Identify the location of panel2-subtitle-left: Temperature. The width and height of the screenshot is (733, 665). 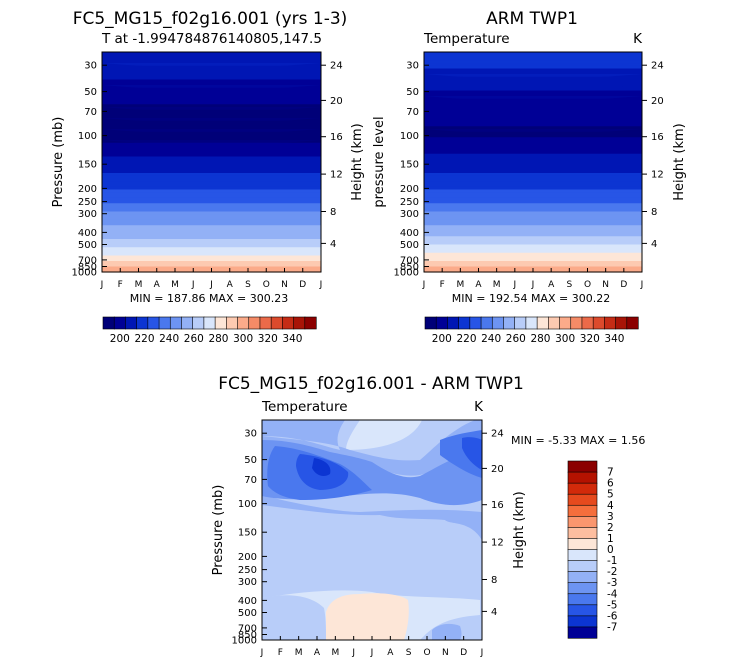
(466, 39).